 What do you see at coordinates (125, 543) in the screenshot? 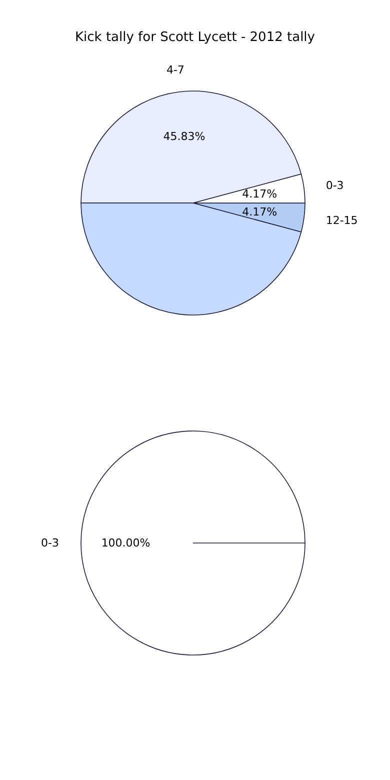
I see `data-label: 100.00%` at bounding box center [125, 543].